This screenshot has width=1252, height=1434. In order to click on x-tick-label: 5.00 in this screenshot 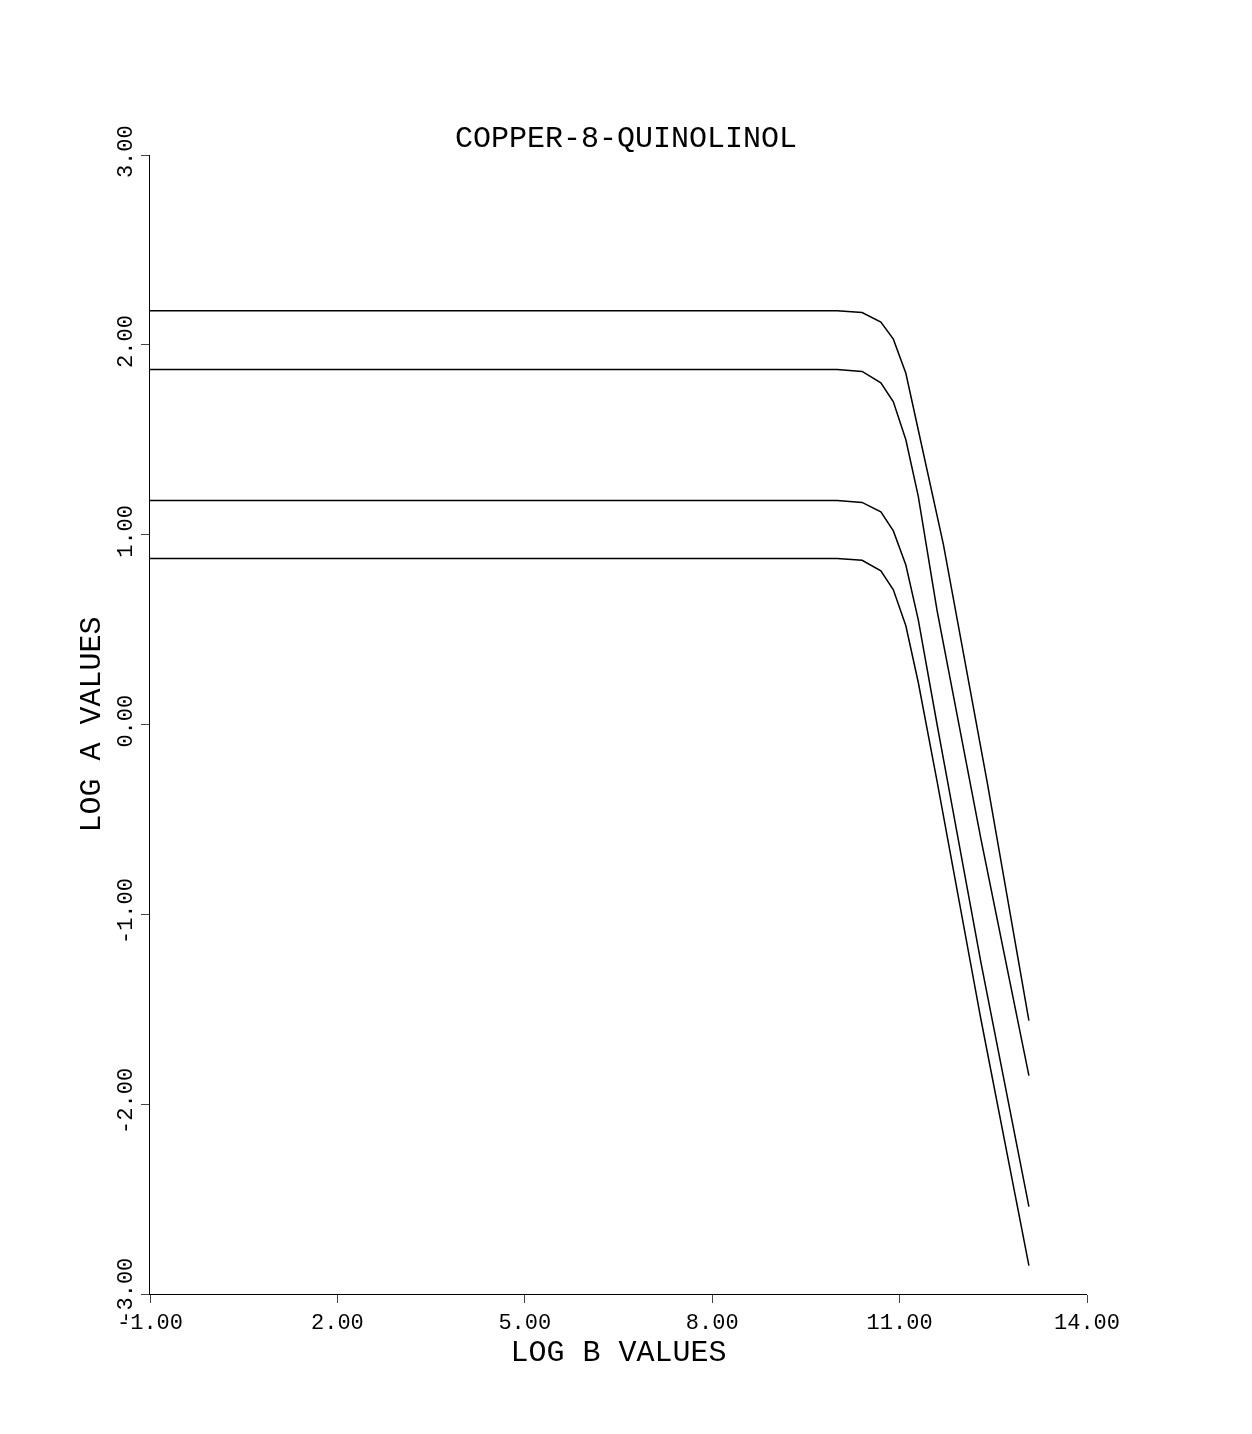, I will do `click(525, 1324)`.